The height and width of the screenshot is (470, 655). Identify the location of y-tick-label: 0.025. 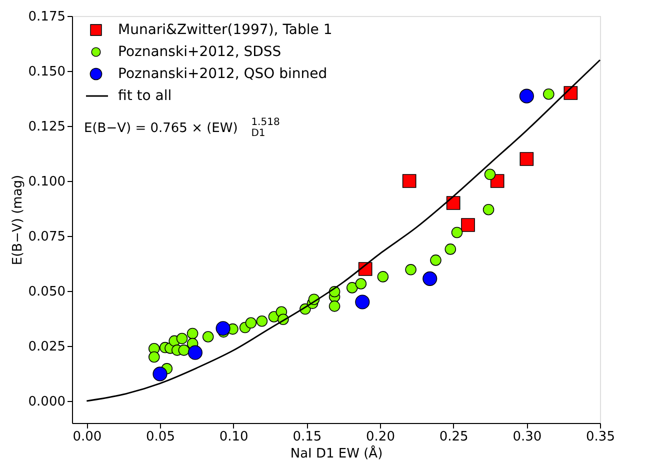
(47, 347).